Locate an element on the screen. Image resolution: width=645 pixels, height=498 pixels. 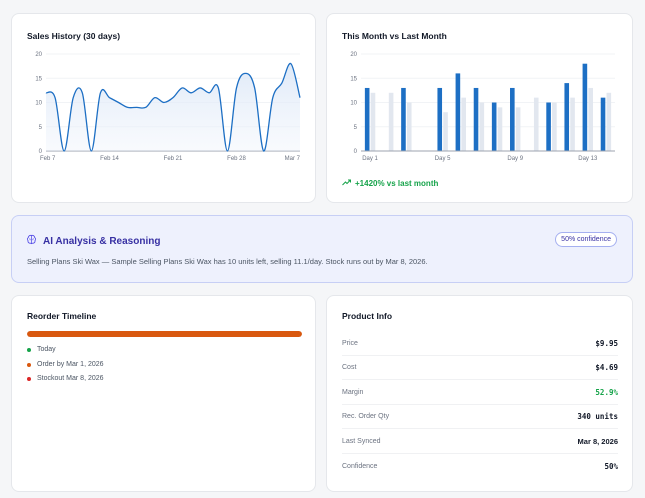
info-row-last-synced: Last Synced Mar 8, 2026 is located at coordinates (480, 442).